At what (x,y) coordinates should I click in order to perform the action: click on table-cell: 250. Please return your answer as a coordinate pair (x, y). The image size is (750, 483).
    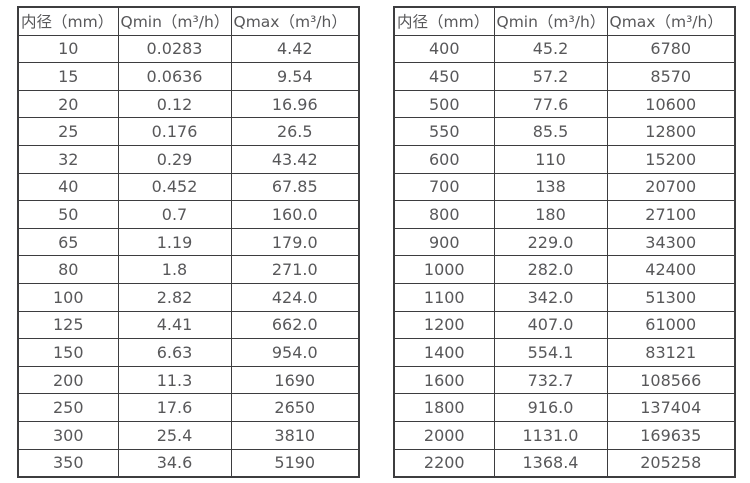
    Looking at the image, I should click on (68, 407).